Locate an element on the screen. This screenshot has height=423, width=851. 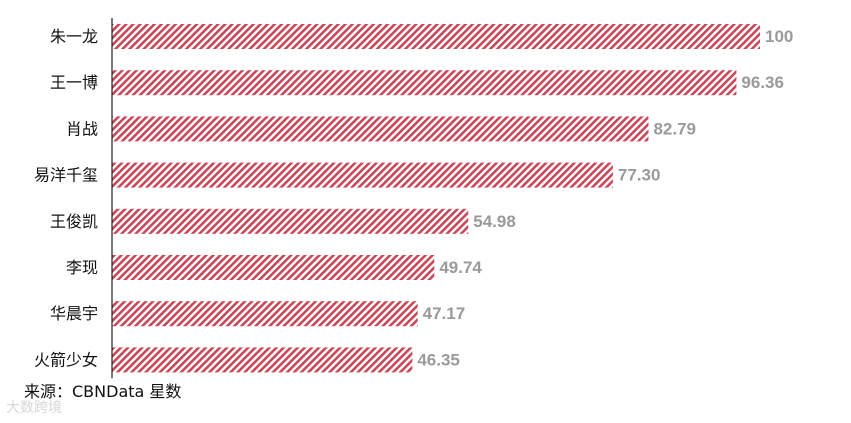
value-label: 96.36 is located at coordinates (762, 82).